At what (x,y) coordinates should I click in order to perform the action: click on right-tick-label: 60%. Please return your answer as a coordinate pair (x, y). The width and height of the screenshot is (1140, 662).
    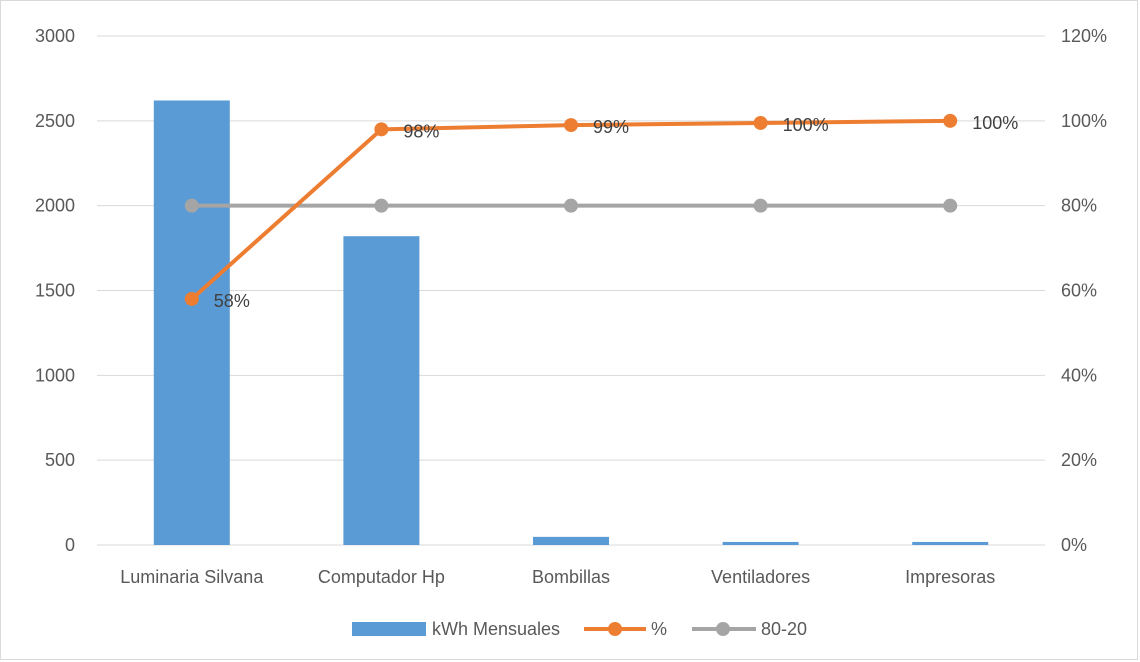
    Looking at the image, I should click on (1079, 291).